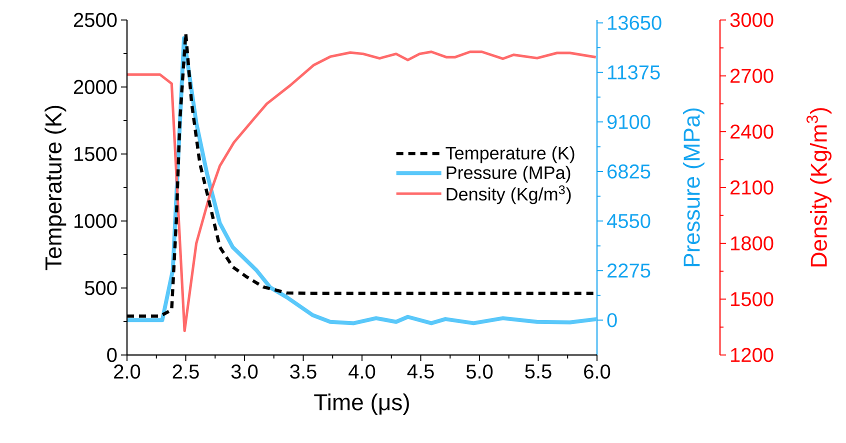  I want to click on x-tick-label: 2.5, so click(185, 371).